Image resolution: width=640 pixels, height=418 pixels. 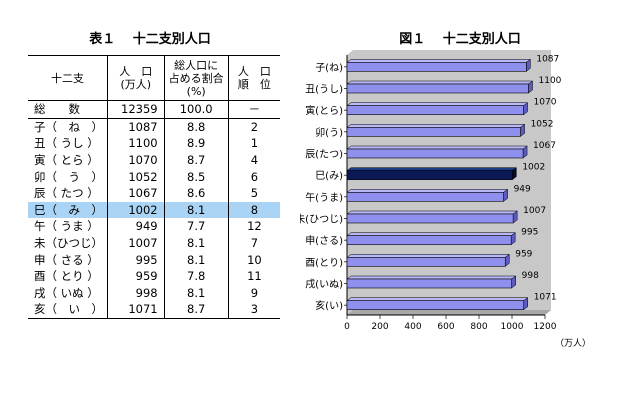 I want to click on data-label: 1052, so click(x=542, y=124).